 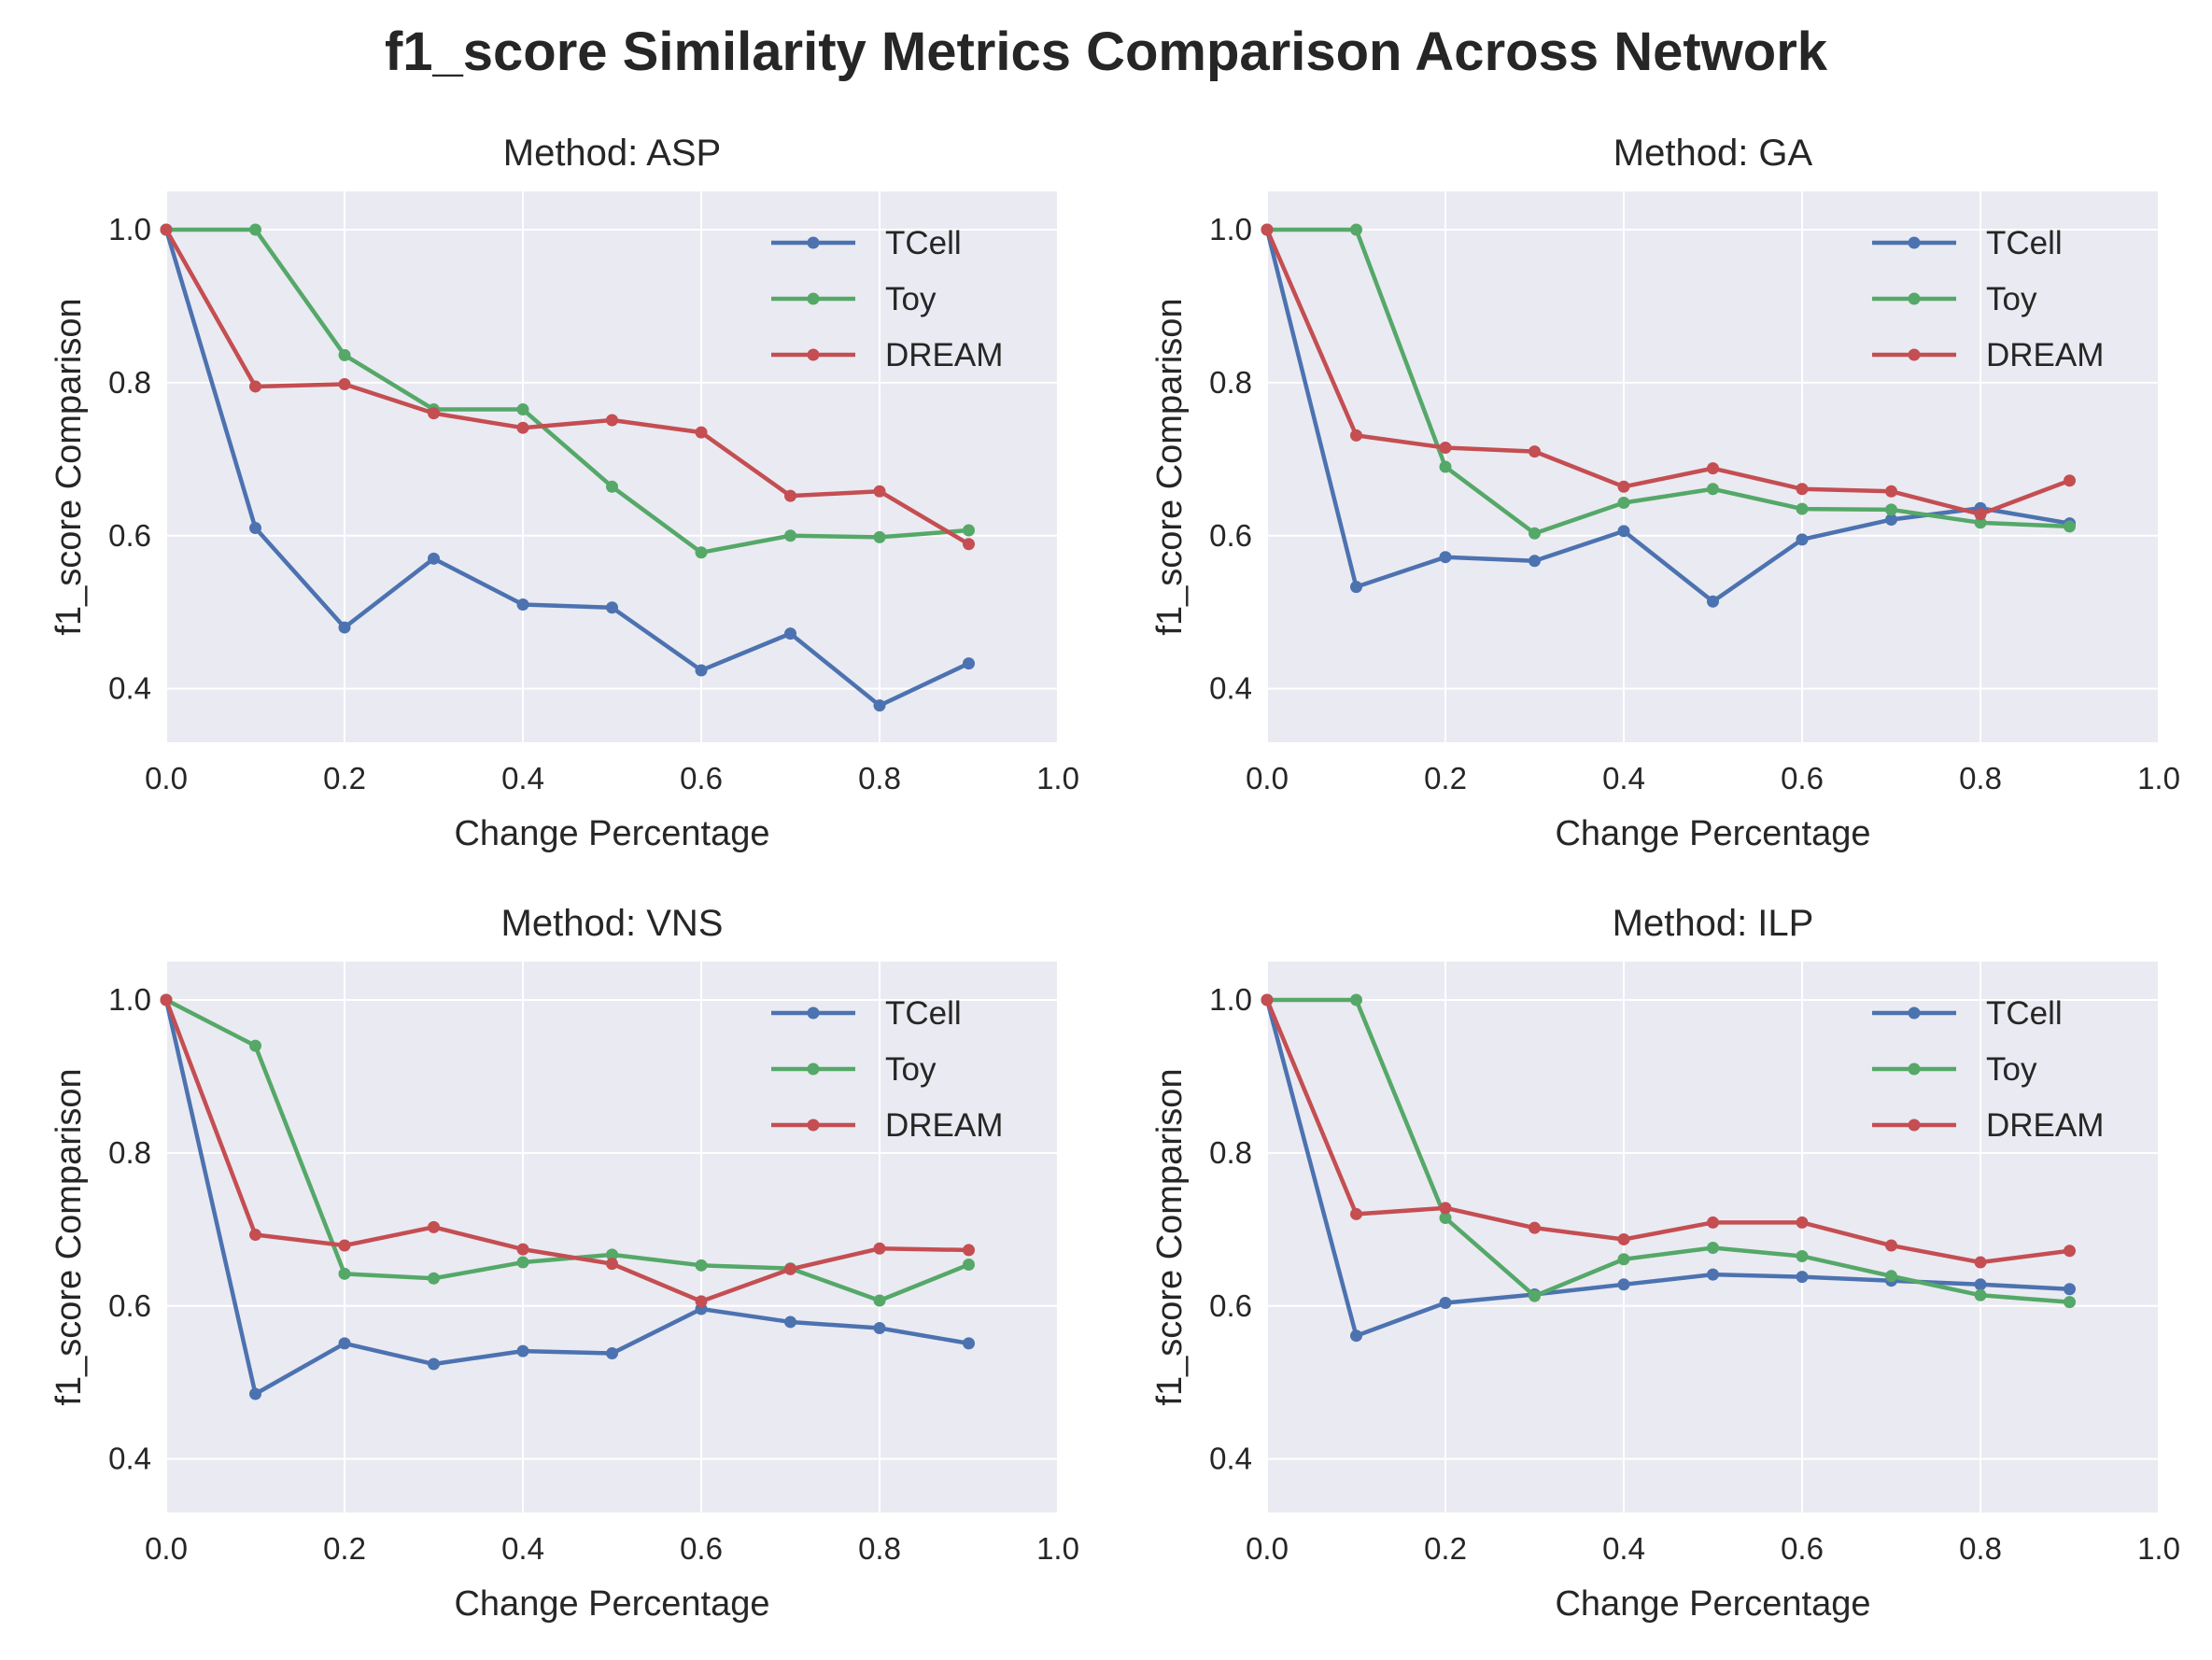 I want to click on subplot-title: Method: ASP, so click(x=612, y=153).